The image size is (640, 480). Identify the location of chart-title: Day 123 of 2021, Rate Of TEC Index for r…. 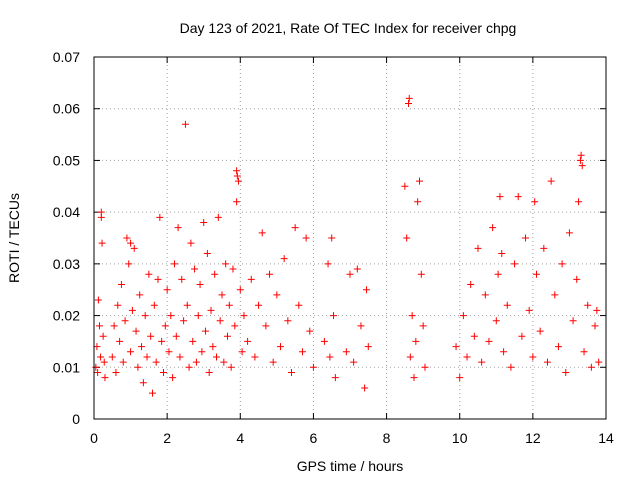
(348, 28).